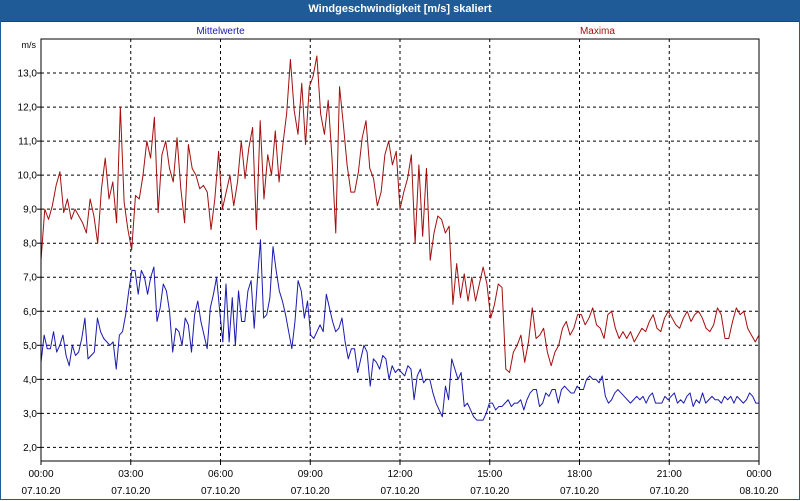 The height and width of the screenshot is (501, 800). What do you see at coordinates (130, 474) in the screenshot?
I see `x-tick-time-label: 03:00` at bounding box center [130, 474].